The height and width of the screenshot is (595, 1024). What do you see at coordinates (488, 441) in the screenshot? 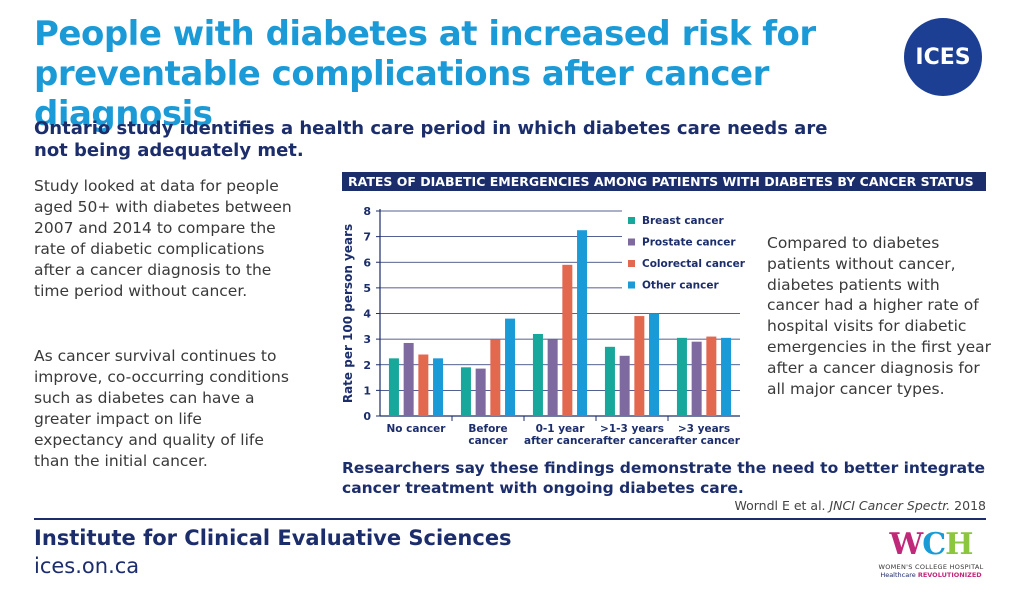
I see `x-tick-label: cancer` at bounding box center [488, 441].